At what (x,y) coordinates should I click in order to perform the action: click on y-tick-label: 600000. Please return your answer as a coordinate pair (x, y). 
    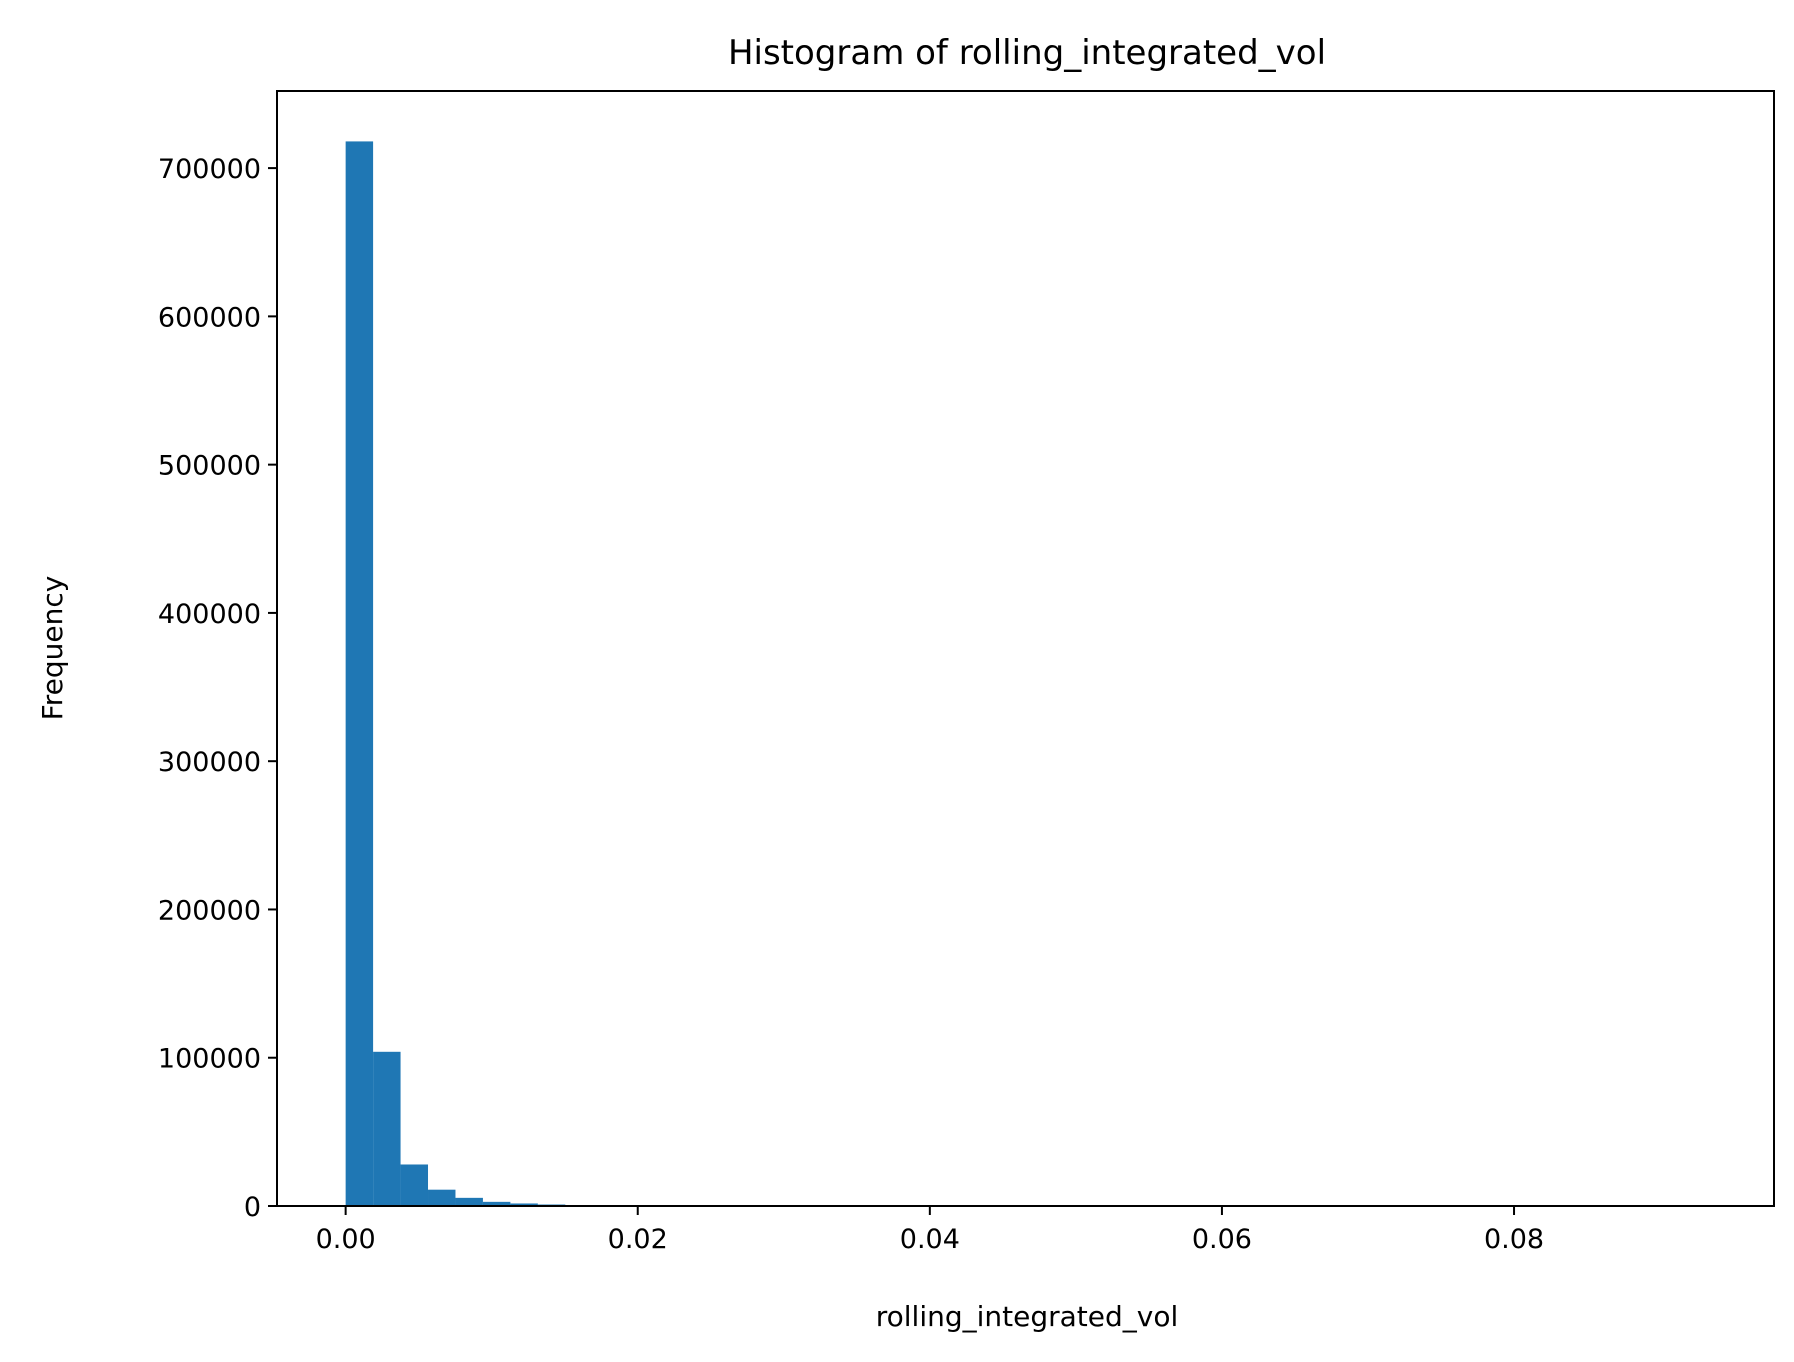
    Looking at the image, I should click on (209, 317).